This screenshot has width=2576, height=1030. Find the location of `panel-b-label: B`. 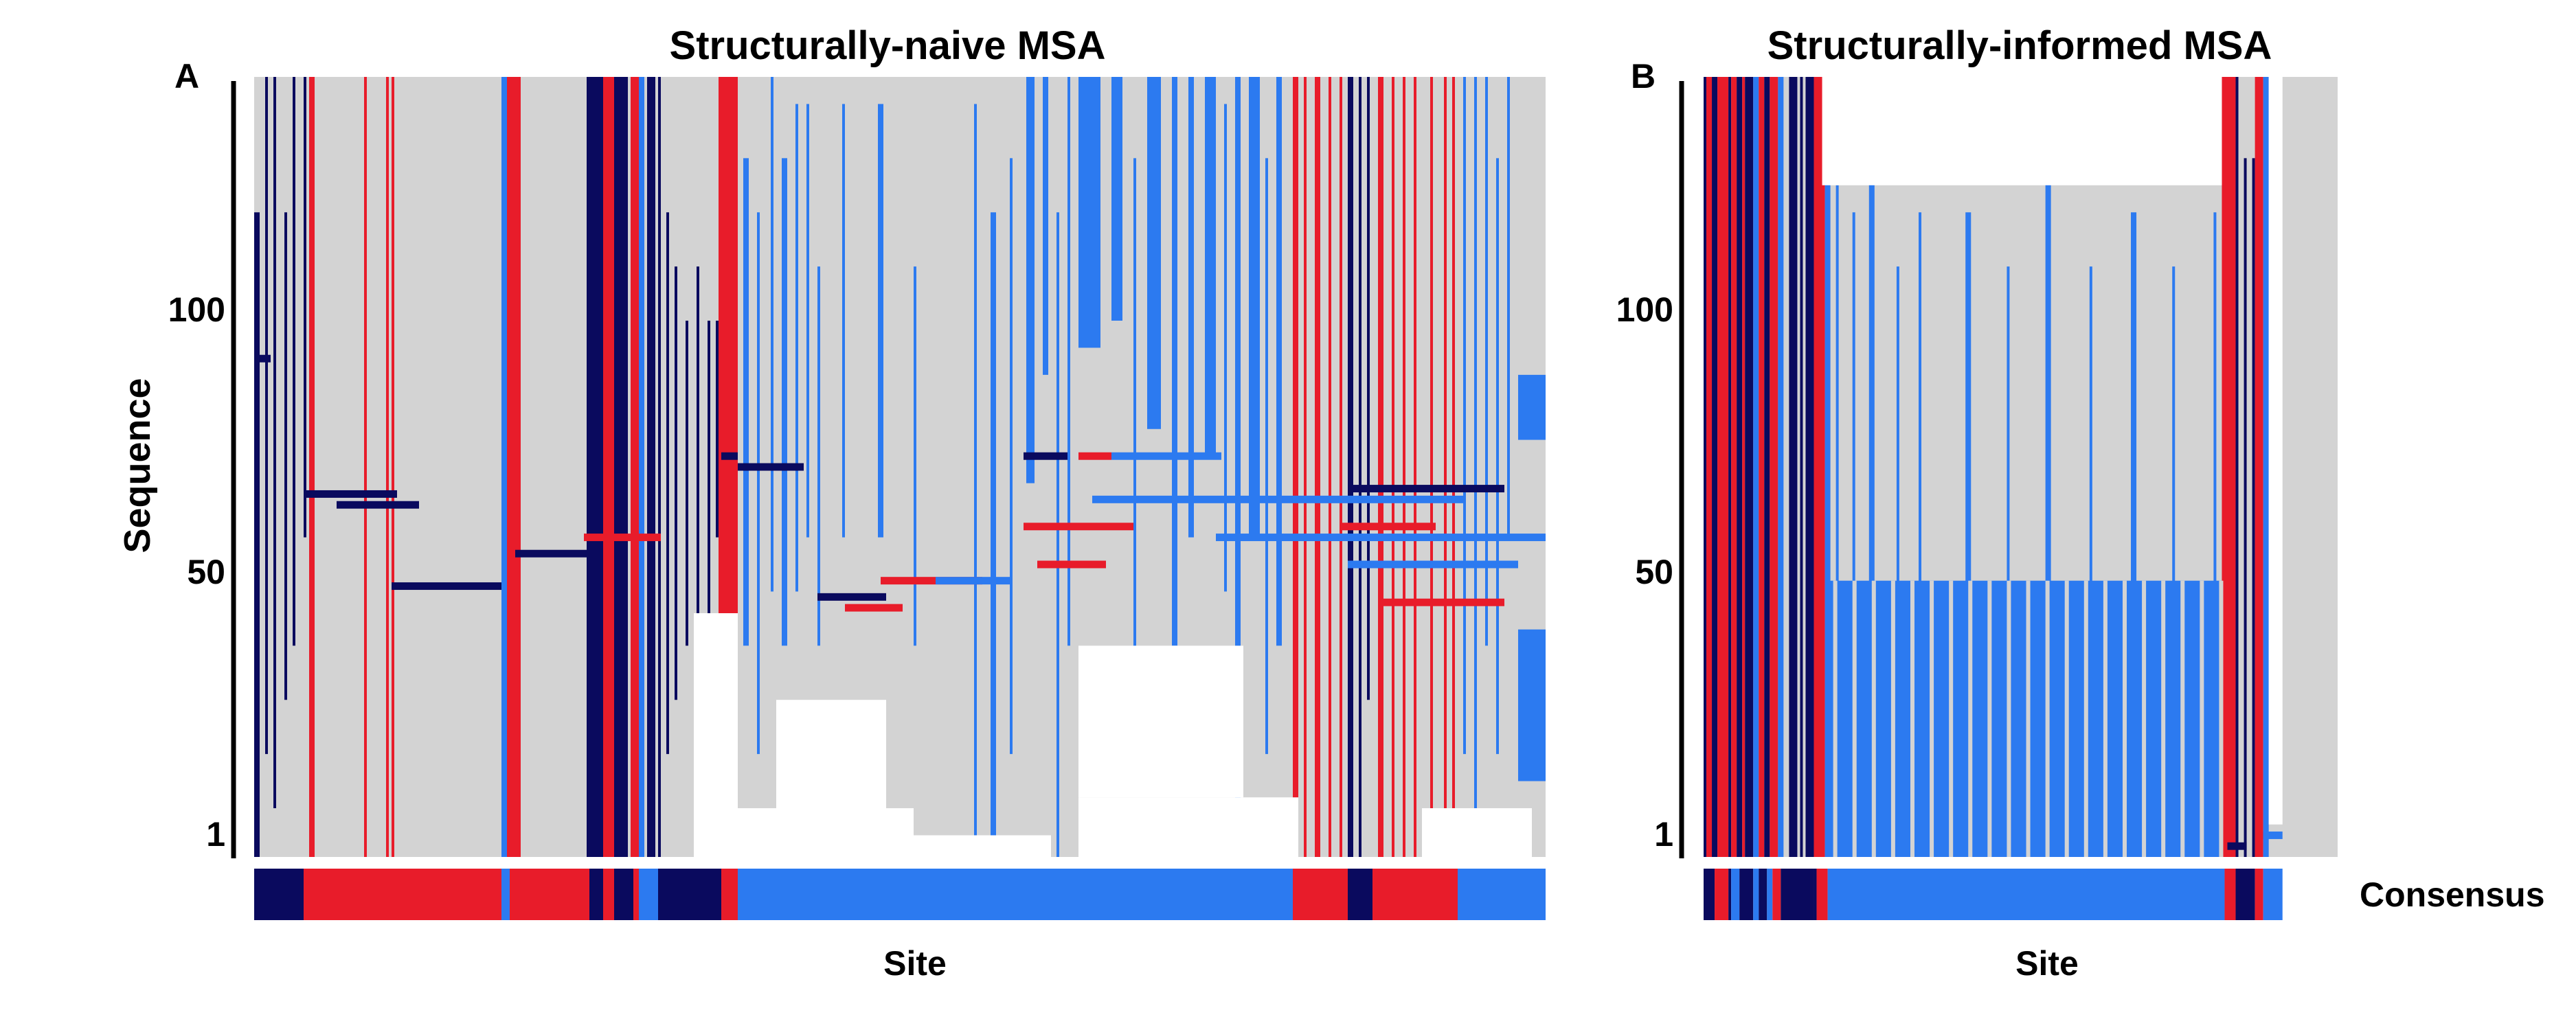

panel-b-label: B is located at coordinates (1643, 76).